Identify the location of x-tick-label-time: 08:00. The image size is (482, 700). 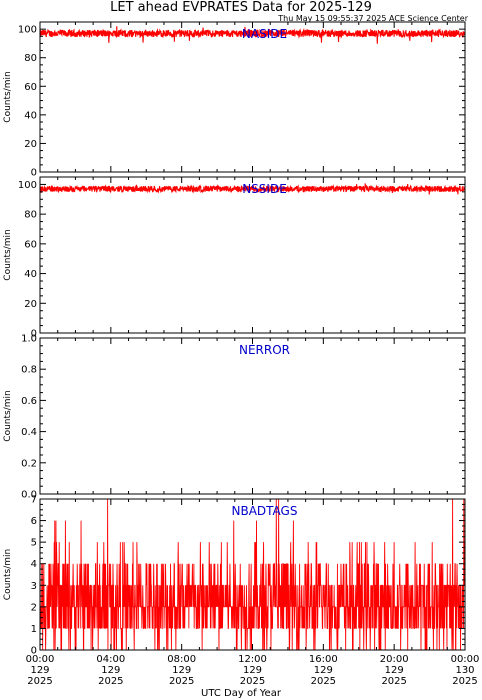
(181, 659).